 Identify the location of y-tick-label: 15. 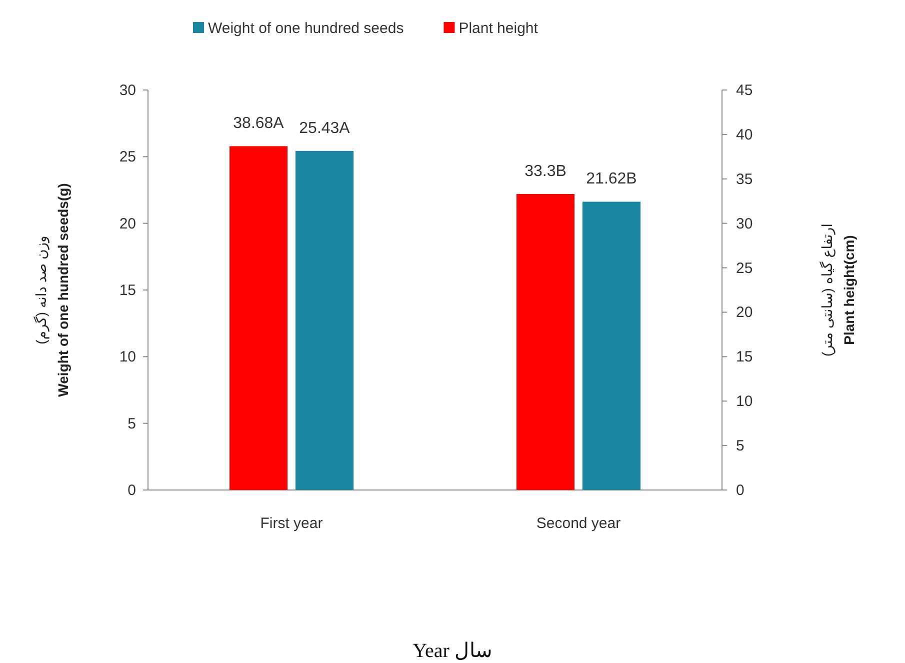
(127, 290).